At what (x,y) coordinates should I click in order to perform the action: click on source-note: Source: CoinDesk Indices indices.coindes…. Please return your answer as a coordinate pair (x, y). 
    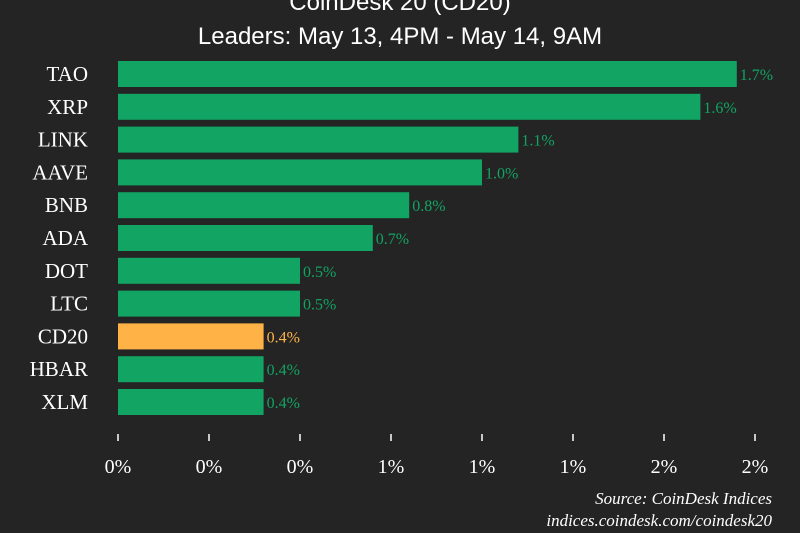
    Looking at the image, I should click on (659, 510).